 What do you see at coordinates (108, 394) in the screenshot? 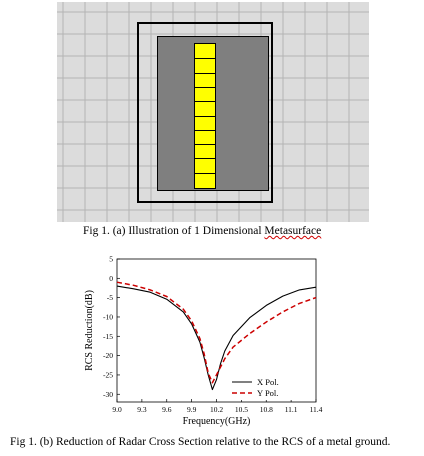
I see `y-tick-label: -30` at bounding box center [108, 394].